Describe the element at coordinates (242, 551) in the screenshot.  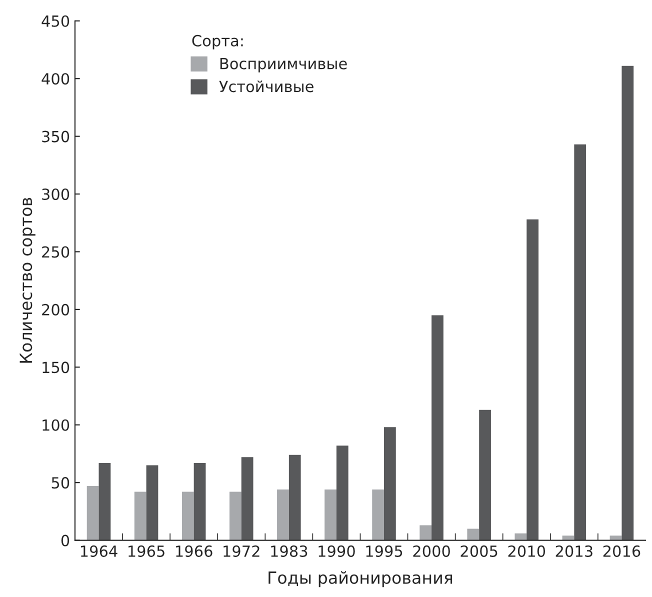
I see `x-tick-label: 1972` at that location.